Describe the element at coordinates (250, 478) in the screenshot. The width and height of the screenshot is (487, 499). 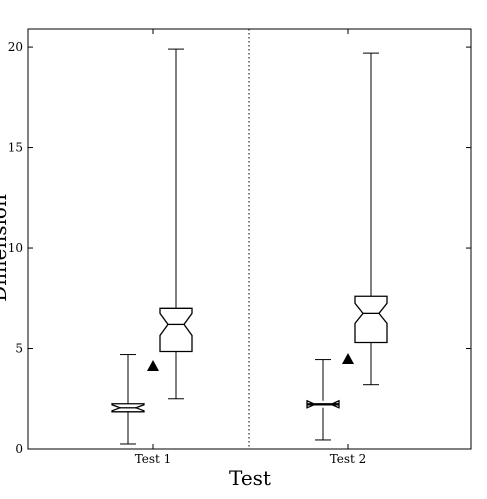
I see `x-axis-label: Test` at that location.